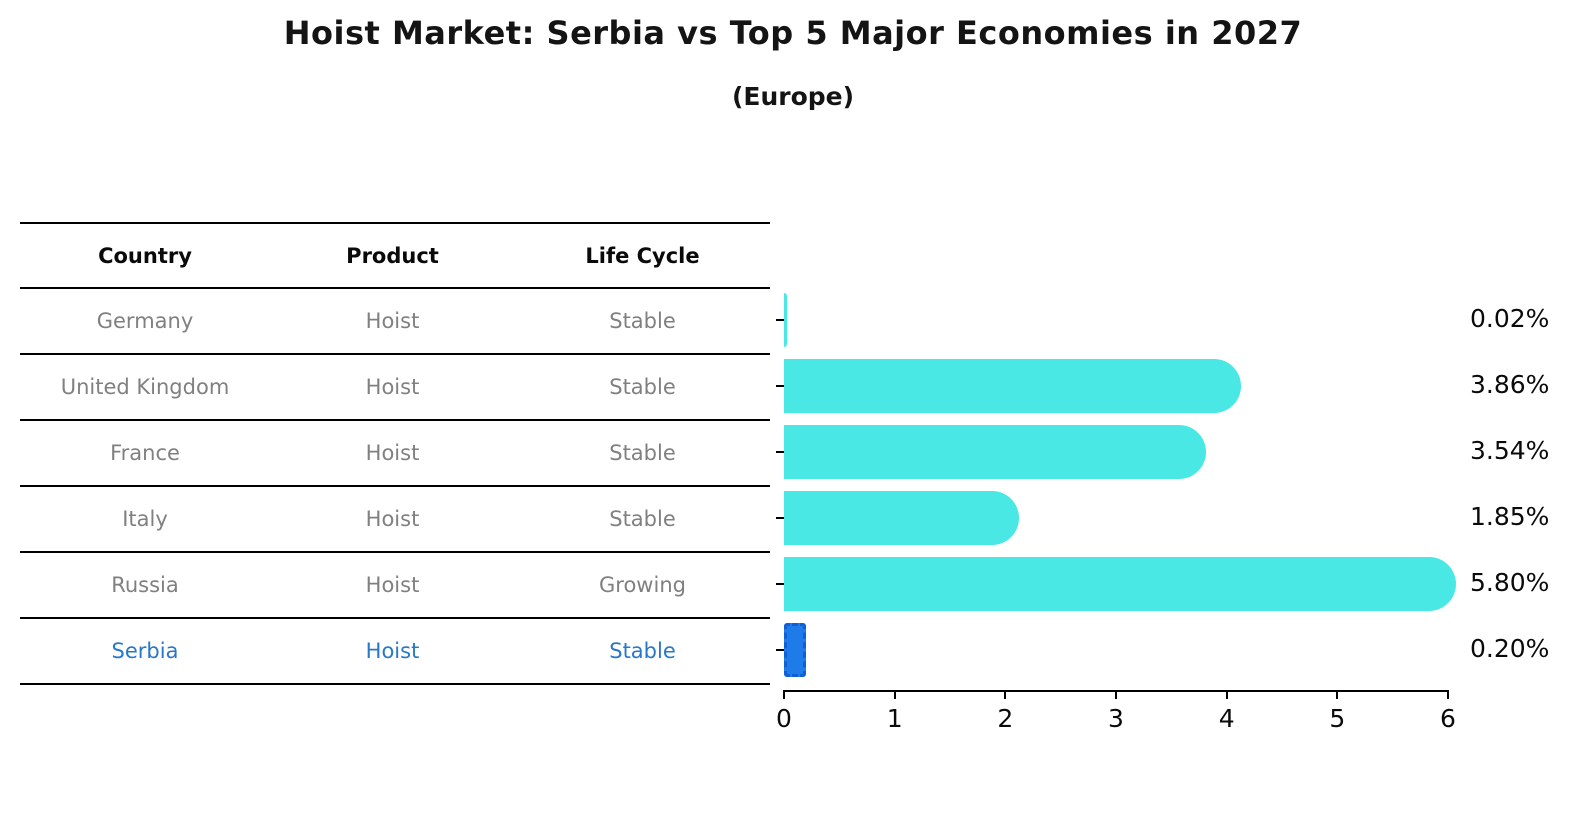 This screenshot has height=823, width=1586. I want to click on x-tick-label: 6, so click(1448, 718).